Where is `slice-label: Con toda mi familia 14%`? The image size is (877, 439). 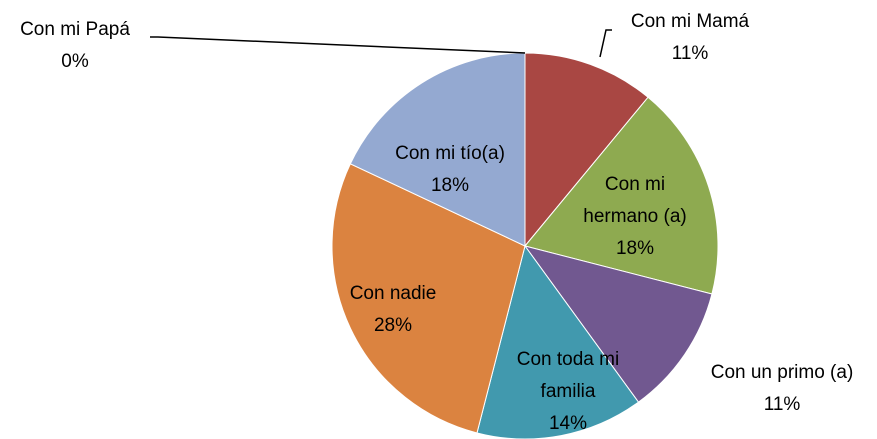
slice-label: Con toda mi familia 14% is located at coordinates (568, 391).